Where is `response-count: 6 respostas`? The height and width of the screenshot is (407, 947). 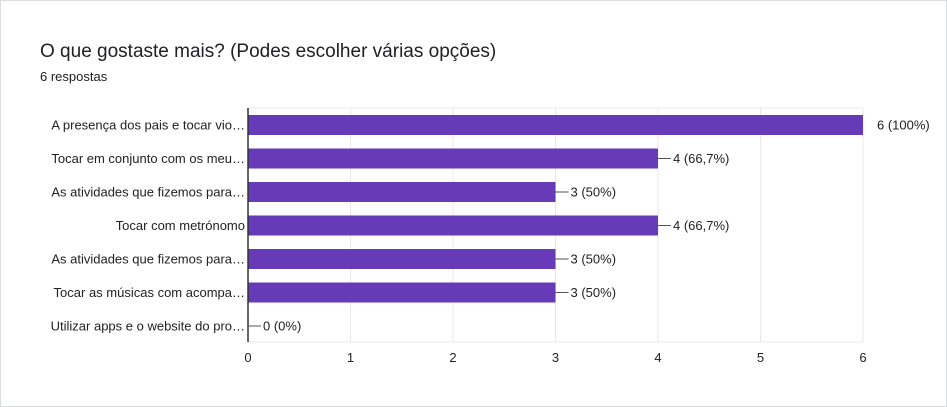
response-count: 6 respostas is located at coordinates (74, 76).